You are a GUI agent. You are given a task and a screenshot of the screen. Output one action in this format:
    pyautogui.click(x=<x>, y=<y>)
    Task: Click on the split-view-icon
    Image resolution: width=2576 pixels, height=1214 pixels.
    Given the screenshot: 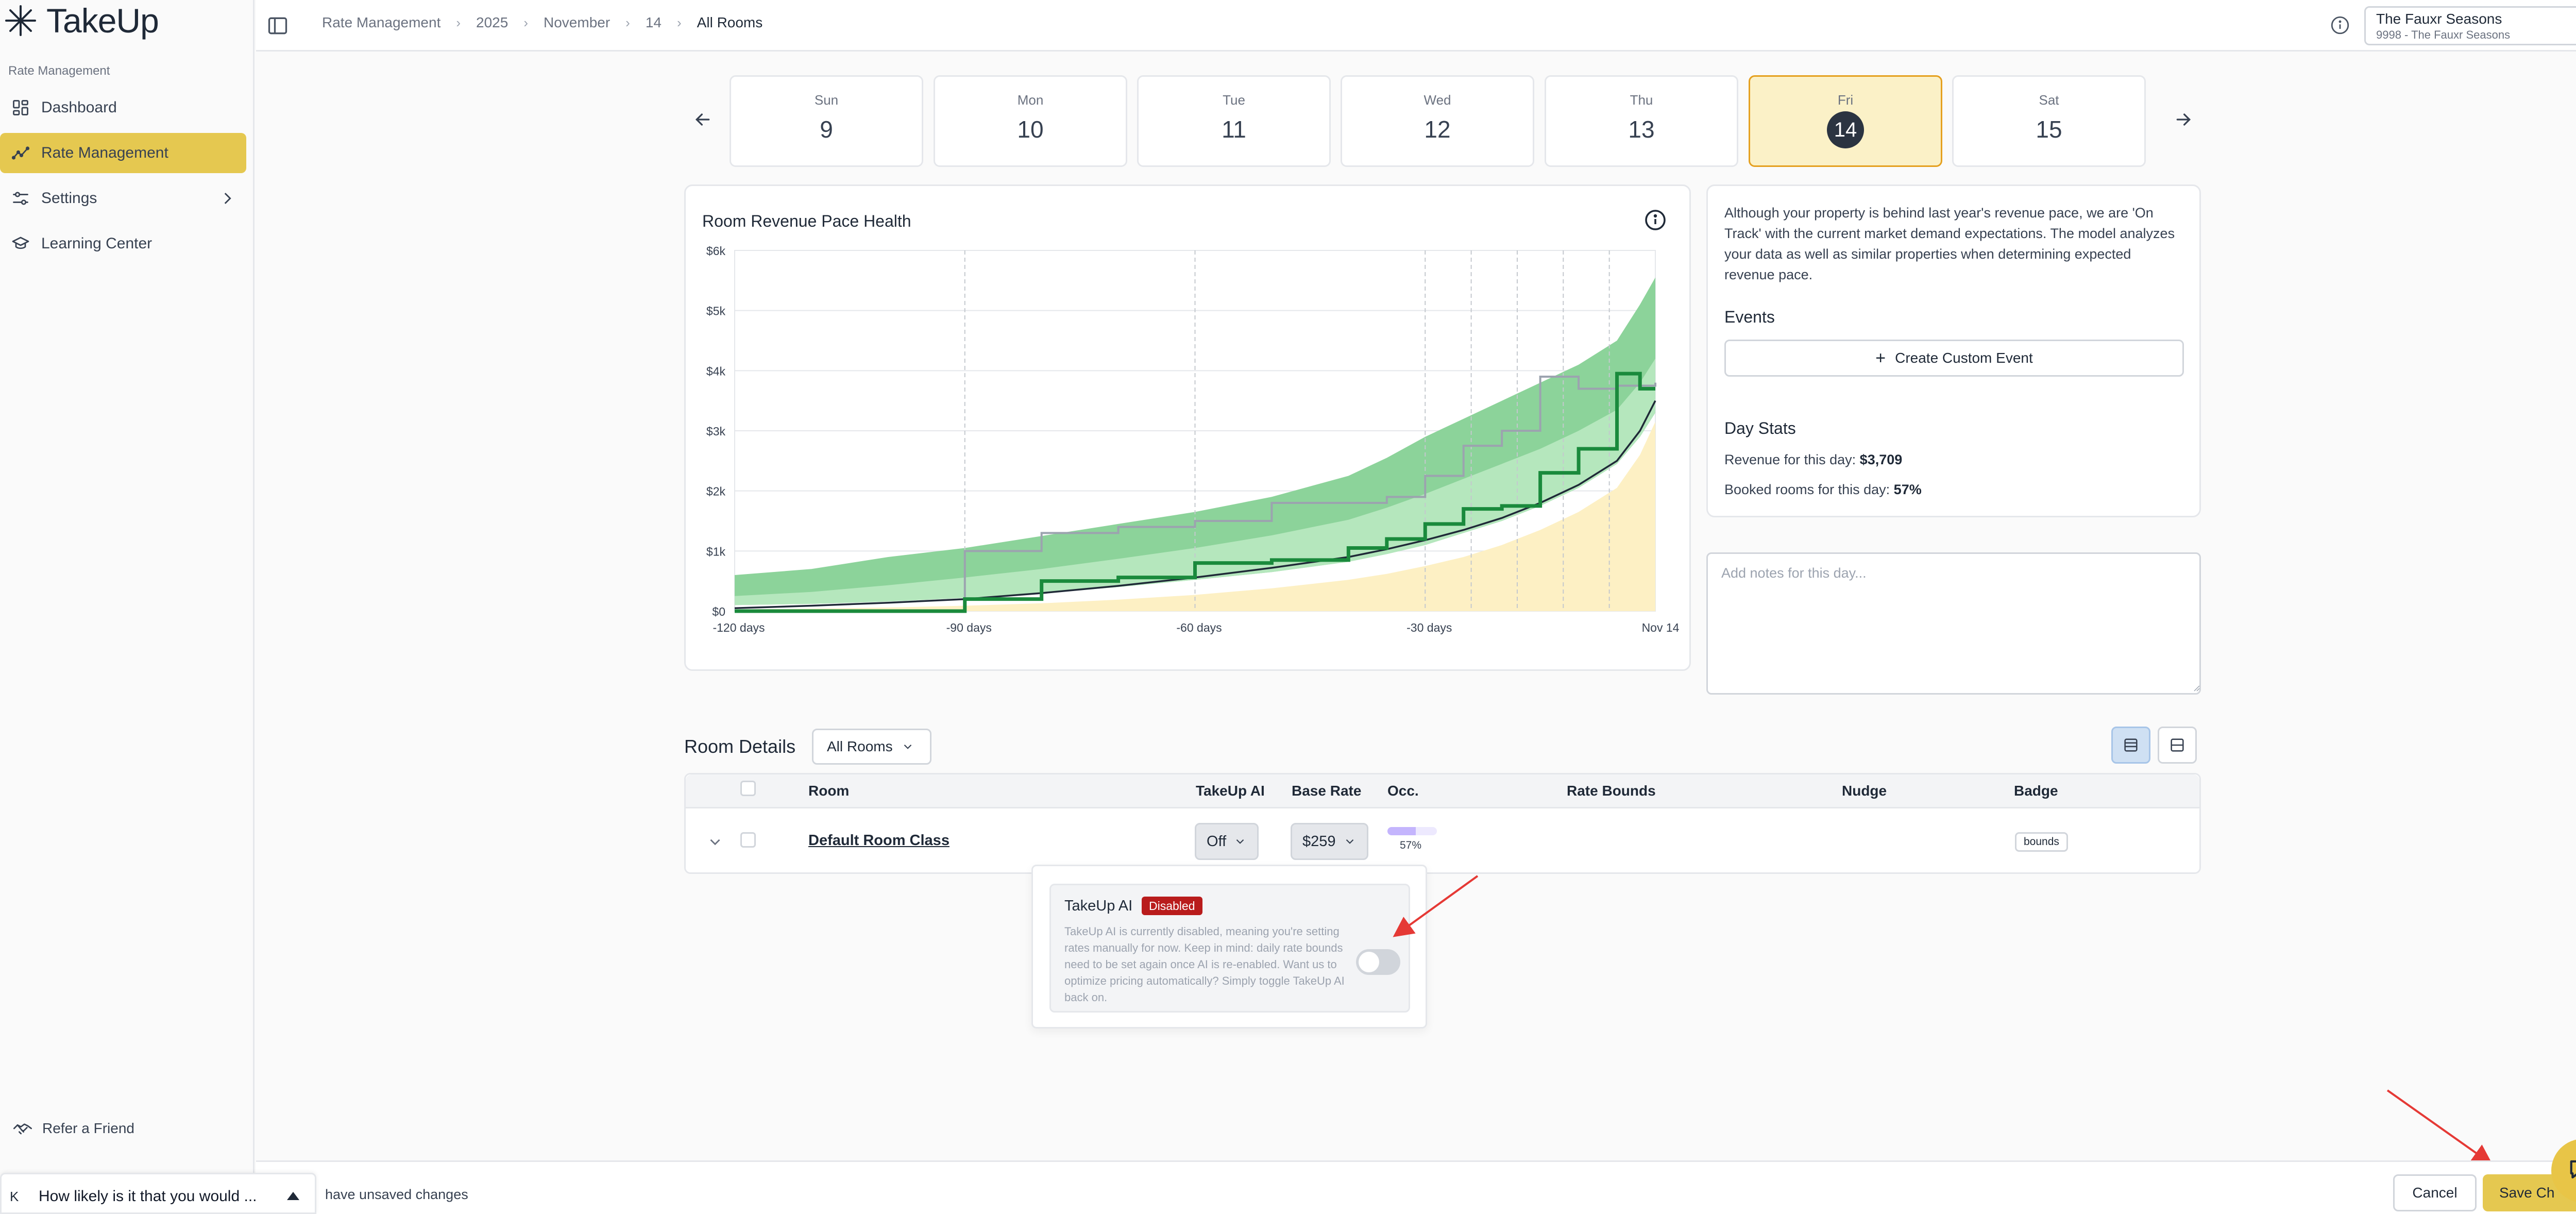 What is the action you would take?
    pyautogui.click(x=2177, y=745)
    